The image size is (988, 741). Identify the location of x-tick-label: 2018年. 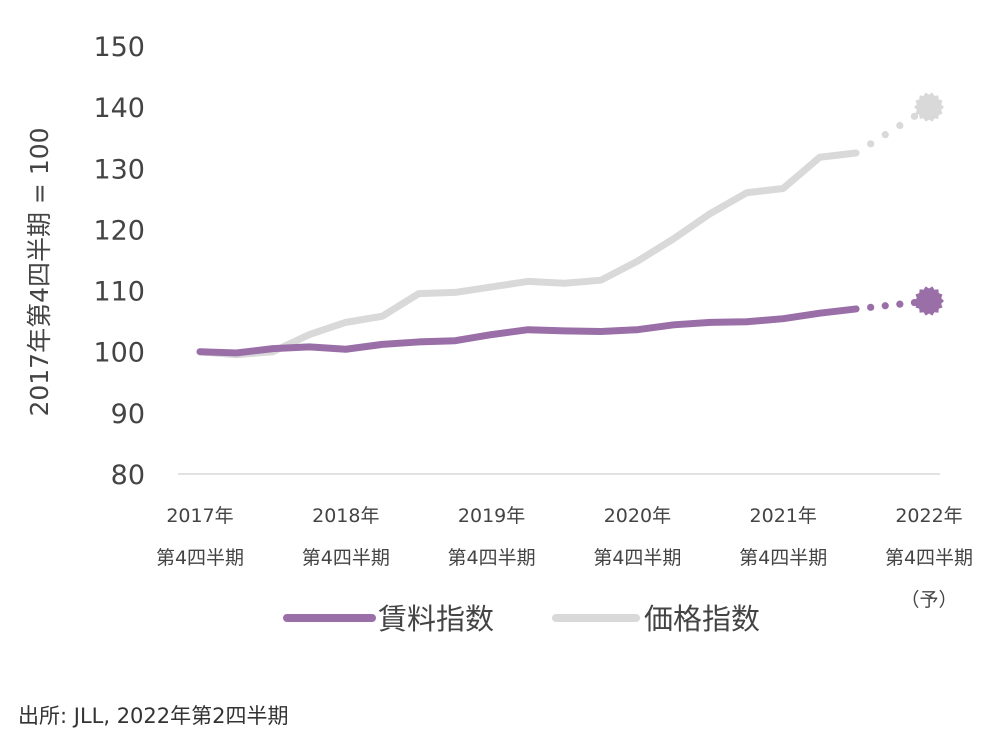
(345, 516).